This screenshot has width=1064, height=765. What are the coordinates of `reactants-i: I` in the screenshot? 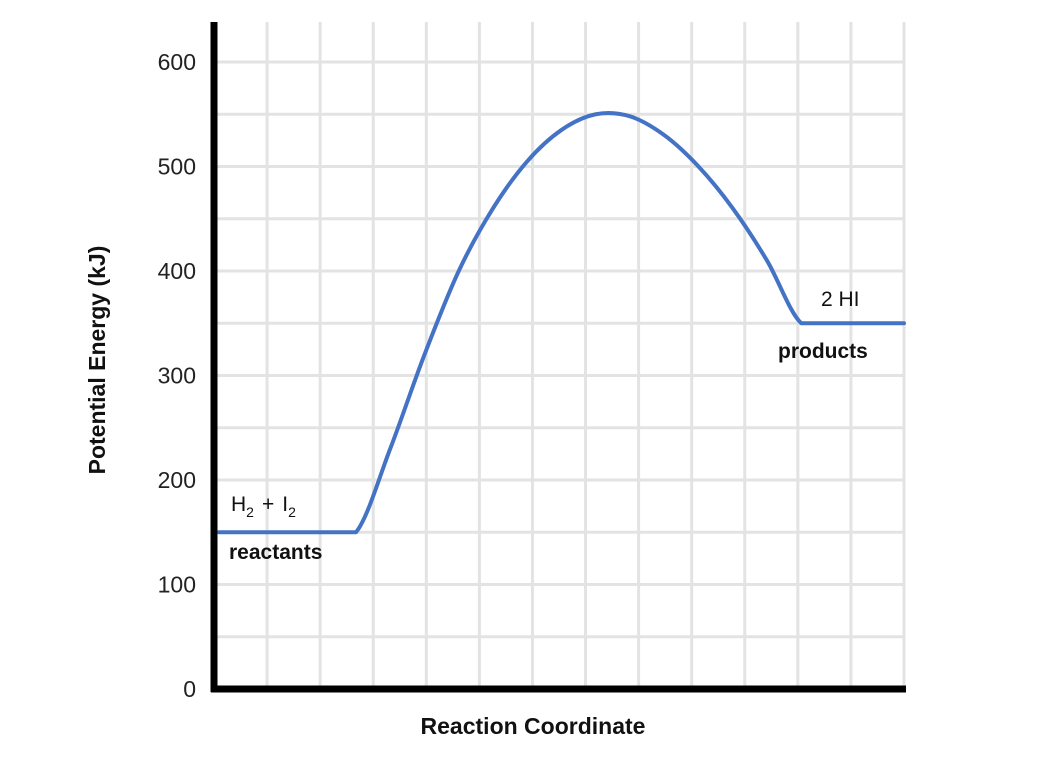 It's located at (285, 504).